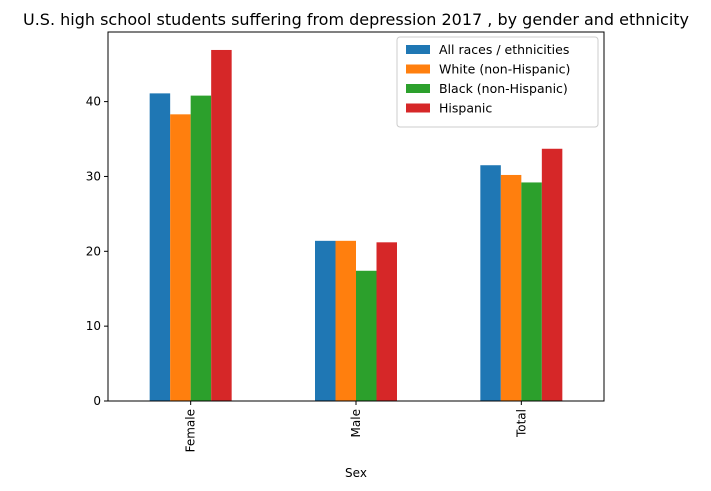  I want to click on y-tick-label: 40, so click(93, 102).